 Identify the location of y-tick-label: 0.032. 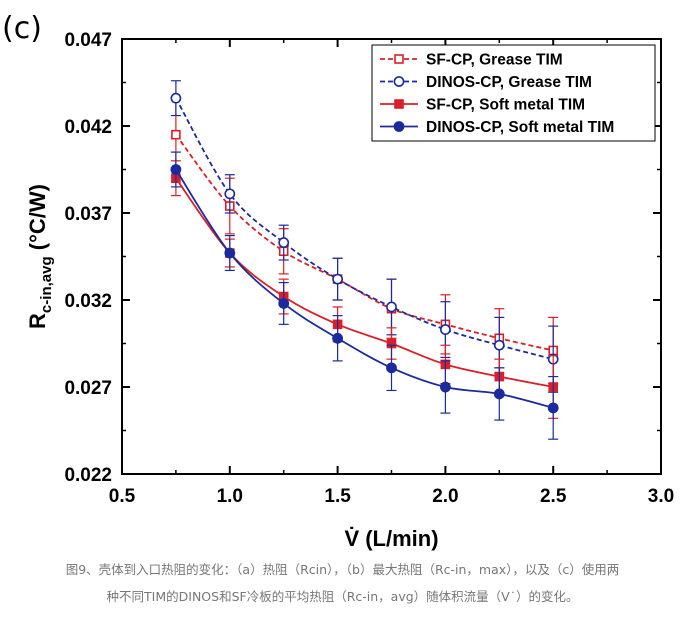
(88, 301).